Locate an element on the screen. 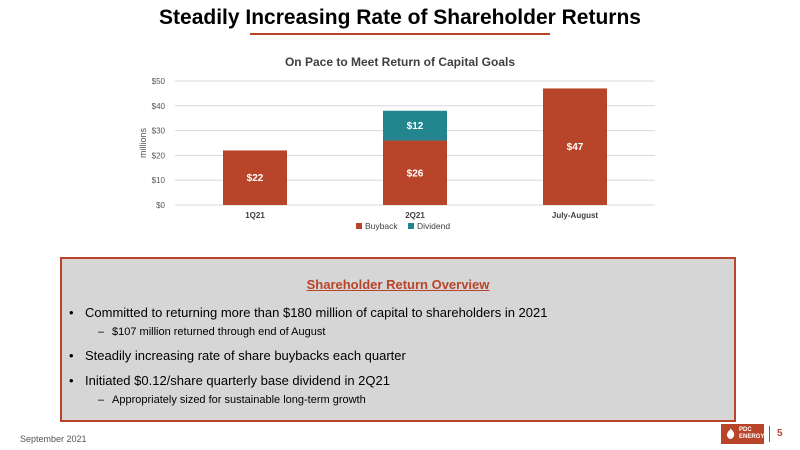 The image size is (800, 450). y-tick-label: $30 is located at coordinates (159, 131).